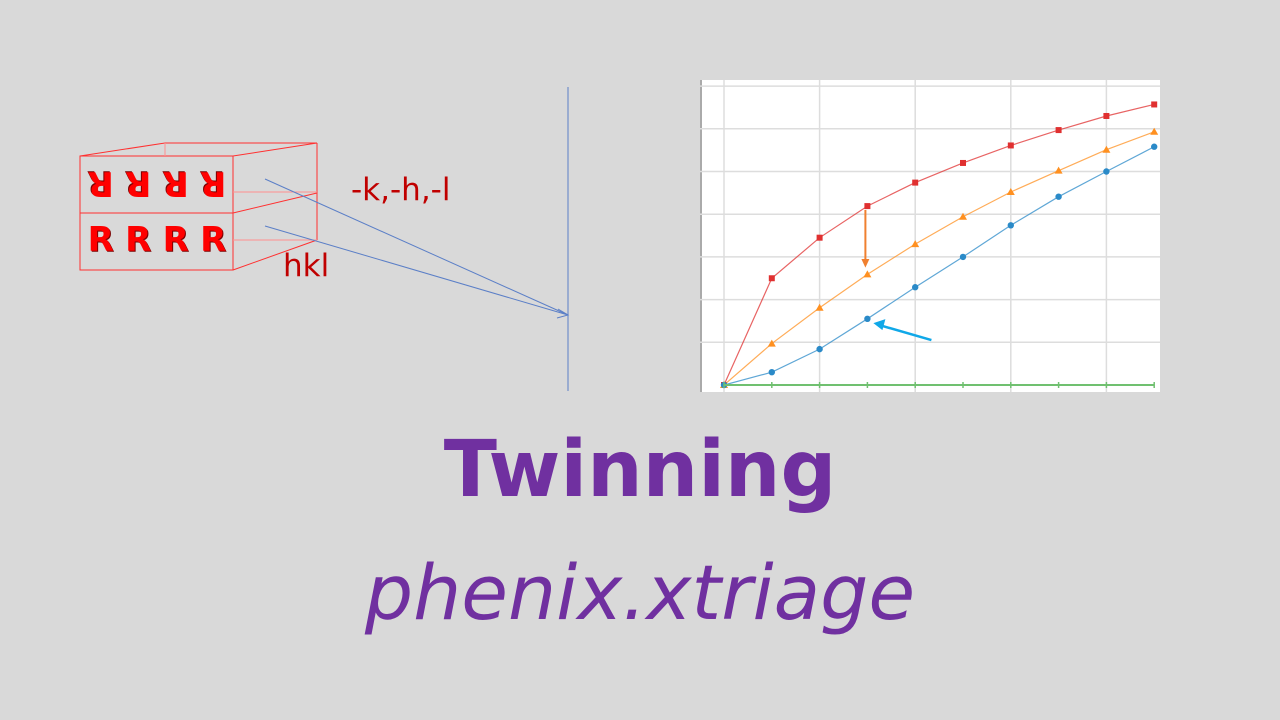 This screenshot has width=1280, height=720. I want to click on twin-domain-letters: R R R R, so click(157, 183).